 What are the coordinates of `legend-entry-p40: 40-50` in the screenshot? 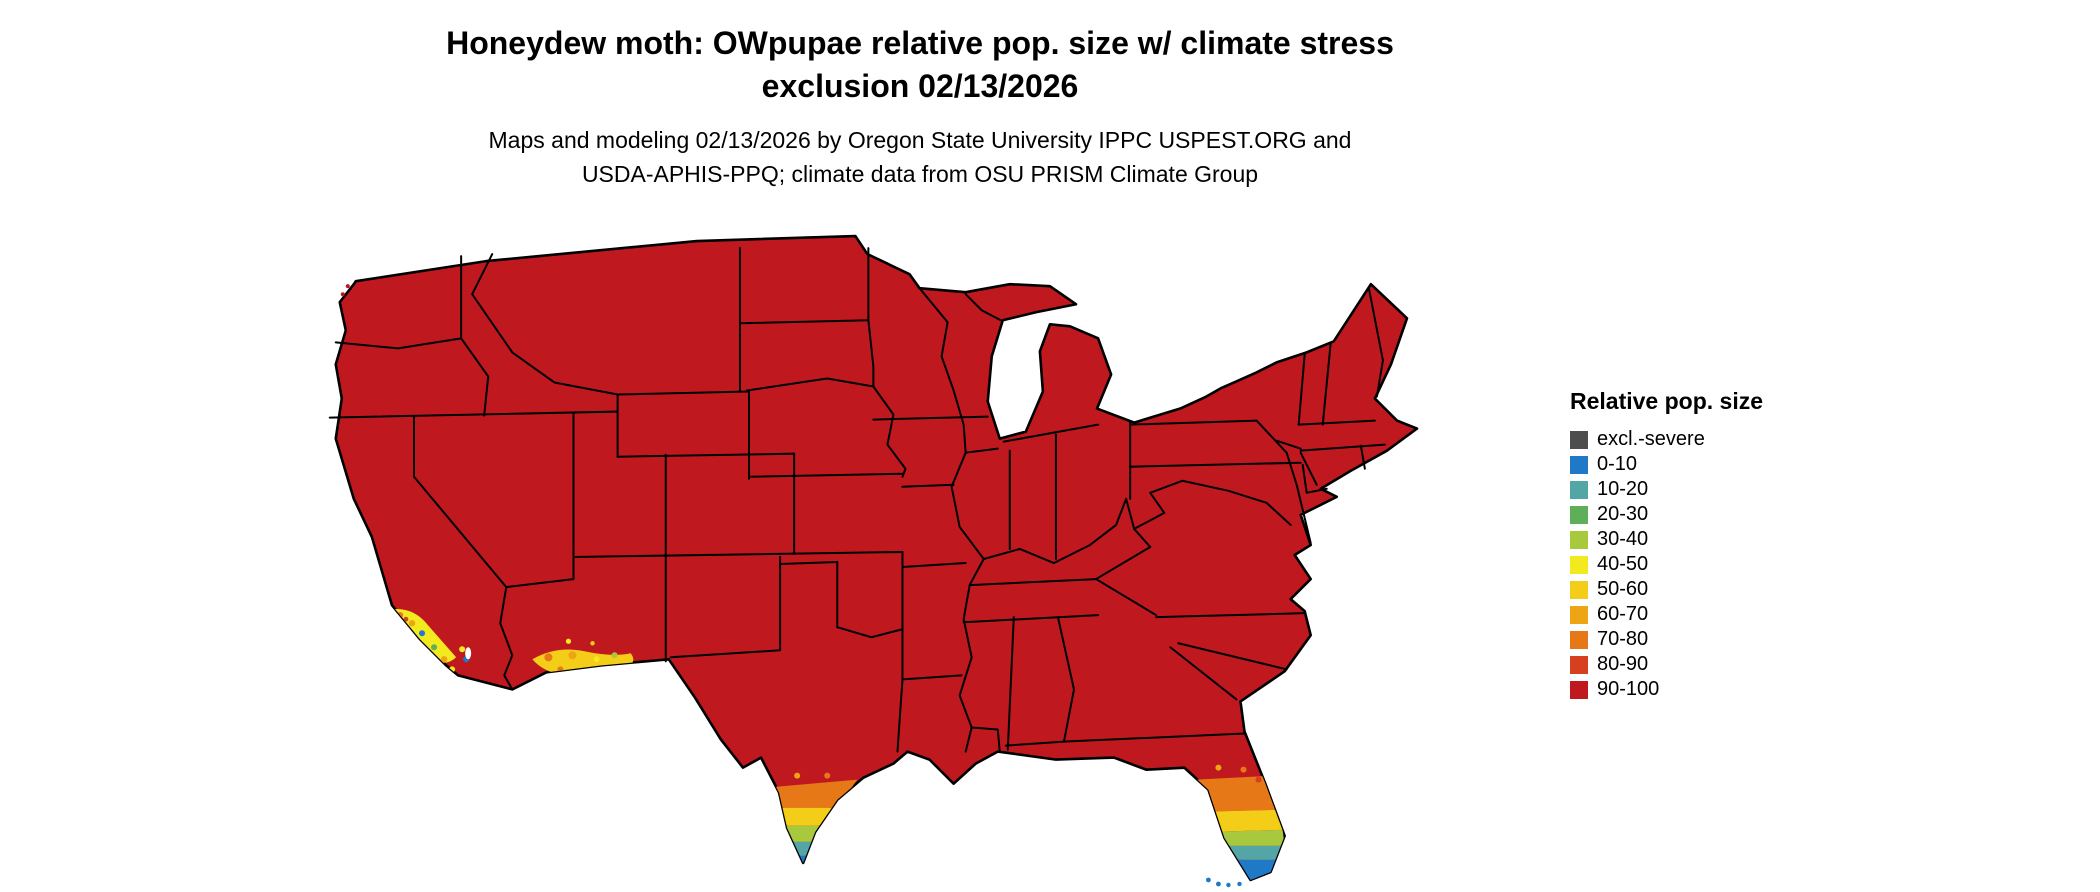 It's located at (1700, 564).